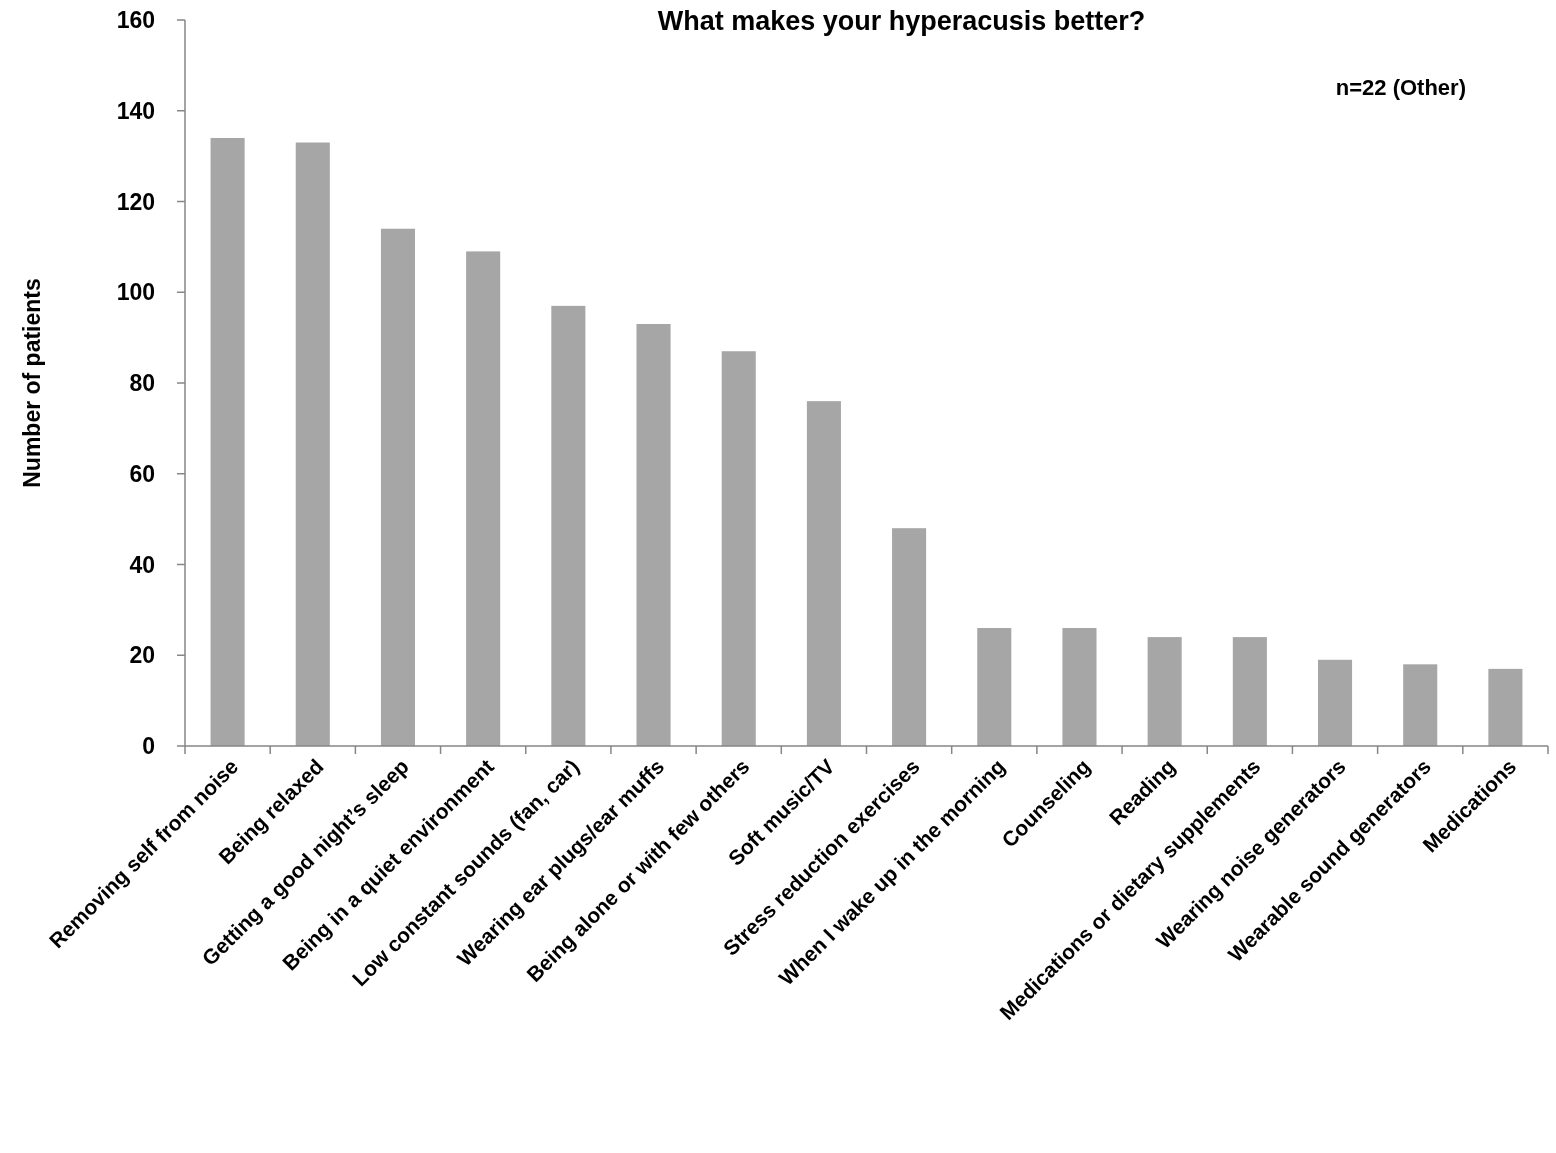  I want to click on y-tick-label: 60, so click(142, 473).